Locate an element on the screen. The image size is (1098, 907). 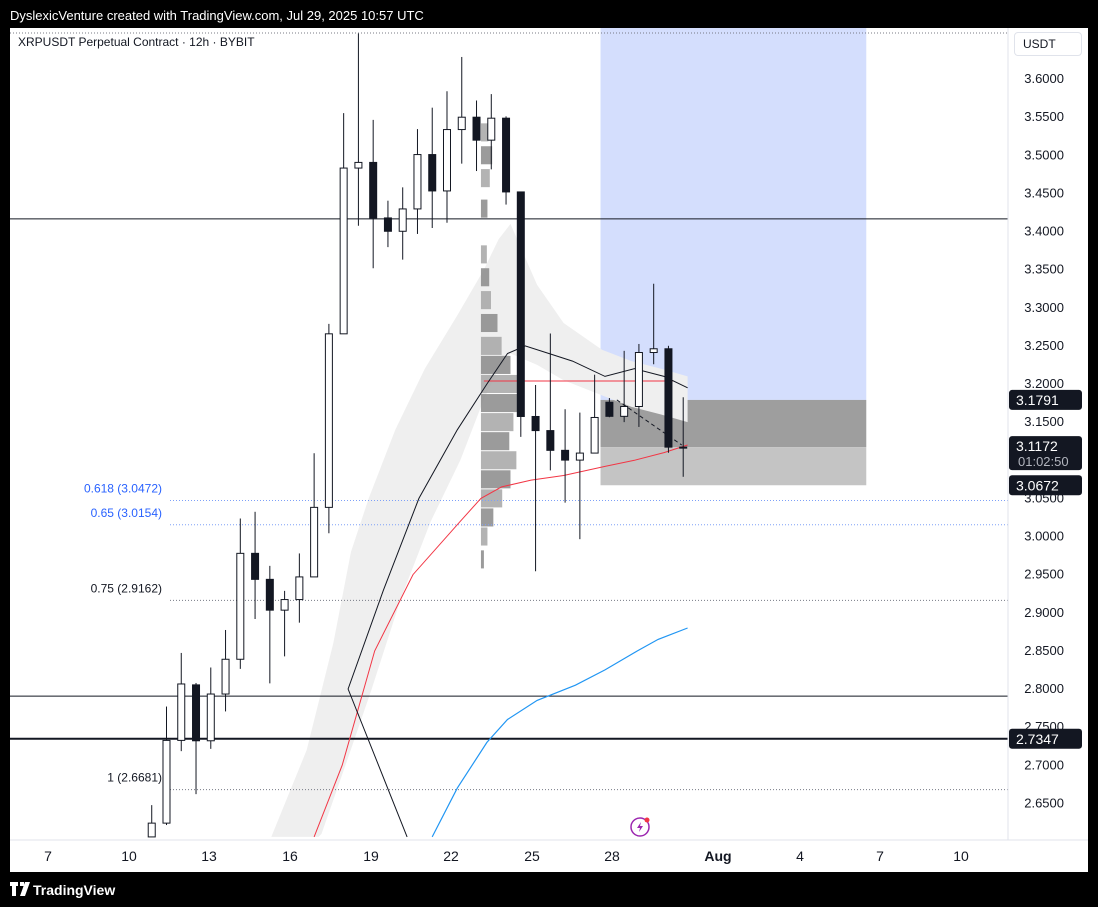
time-tick-label: Aug is located at coordinates (717, 856).